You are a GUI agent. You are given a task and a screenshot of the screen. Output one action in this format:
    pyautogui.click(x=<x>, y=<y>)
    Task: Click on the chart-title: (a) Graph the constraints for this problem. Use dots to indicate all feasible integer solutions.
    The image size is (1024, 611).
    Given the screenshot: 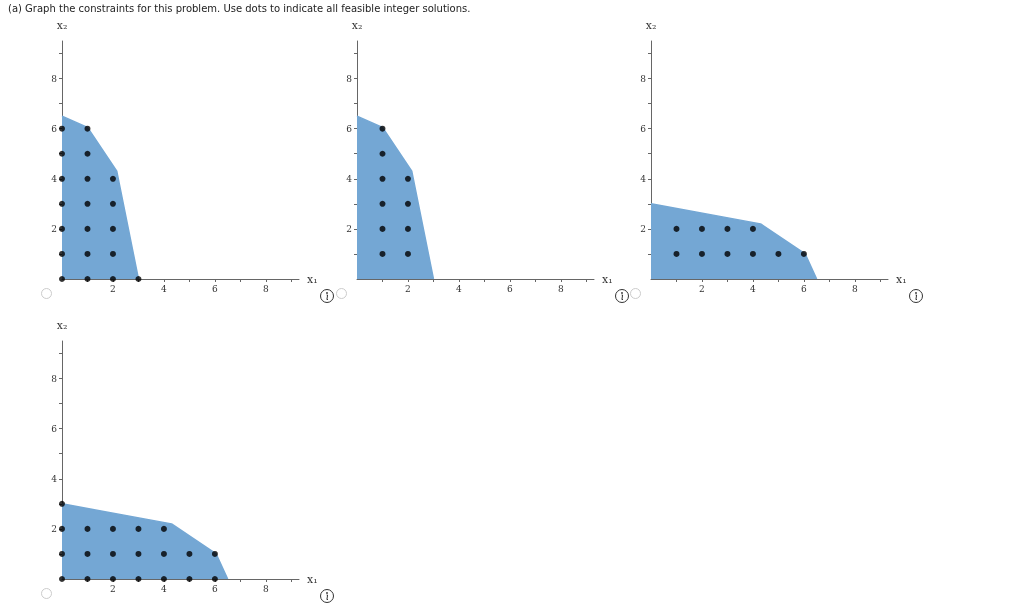 What is the action you would take?
    pyautogui.click(x=239, y=8)
    